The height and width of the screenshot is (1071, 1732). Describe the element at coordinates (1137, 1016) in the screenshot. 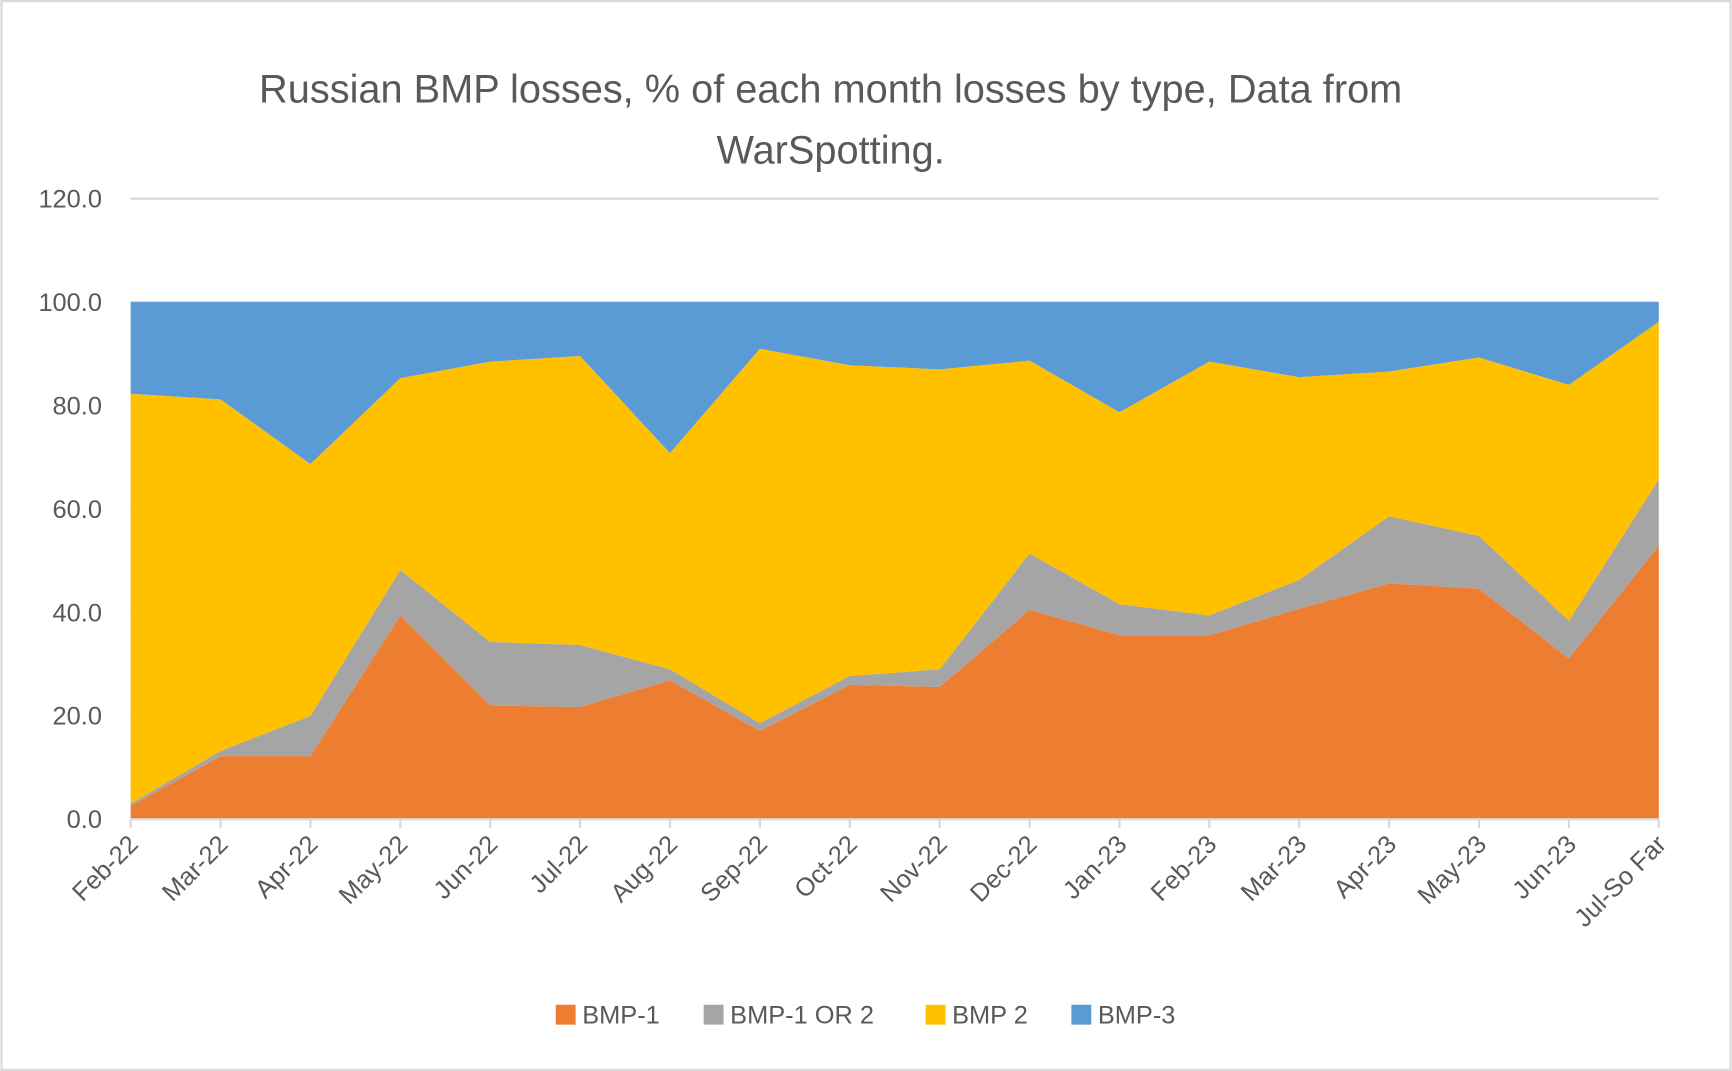

I see `legend-label: BMP-3` at that location.